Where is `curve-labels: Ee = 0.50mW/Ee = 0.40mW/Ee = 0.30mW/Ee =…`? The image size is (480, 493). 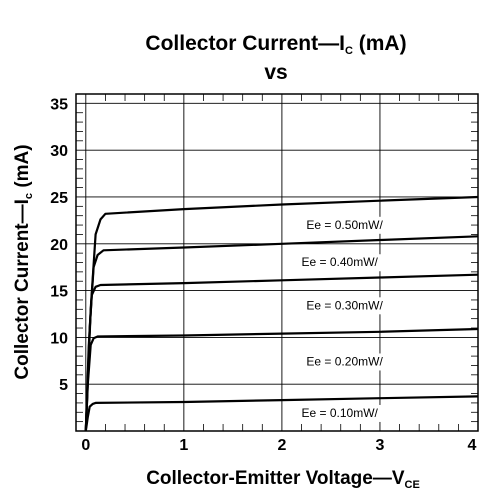
curve-labels: Ee = 0.50mW/Ee = 0.40mW/Ee = 0.30mW/Ee =… is located at coordinates (360, 319).